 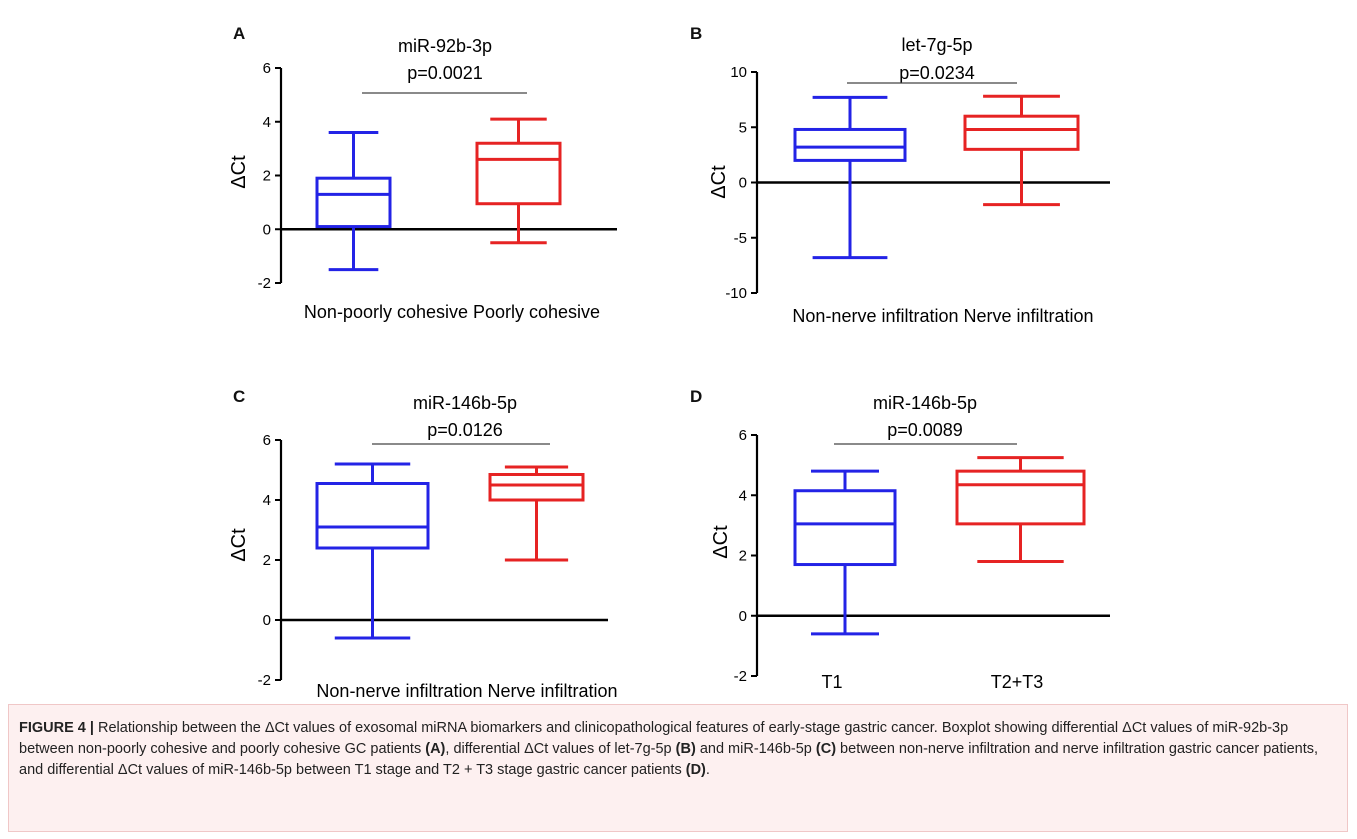 I want to click on category-label: T2+T3, so click(x=1017, y=682).